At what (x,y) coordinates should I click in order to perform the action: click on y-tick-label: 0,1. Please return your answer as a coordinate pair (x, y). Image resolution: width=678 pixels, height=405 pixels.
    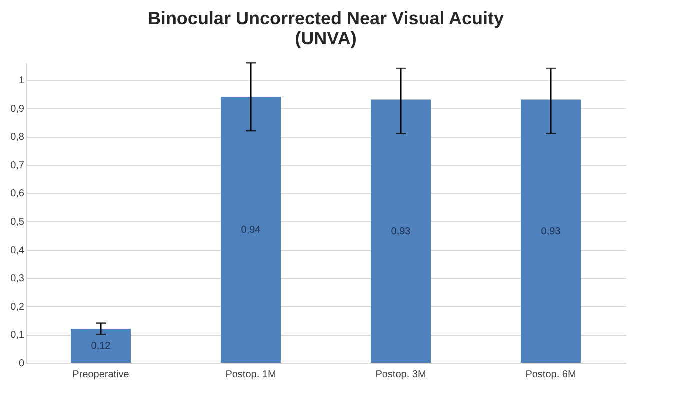
    Looking at the image, I should click on (17, 336).